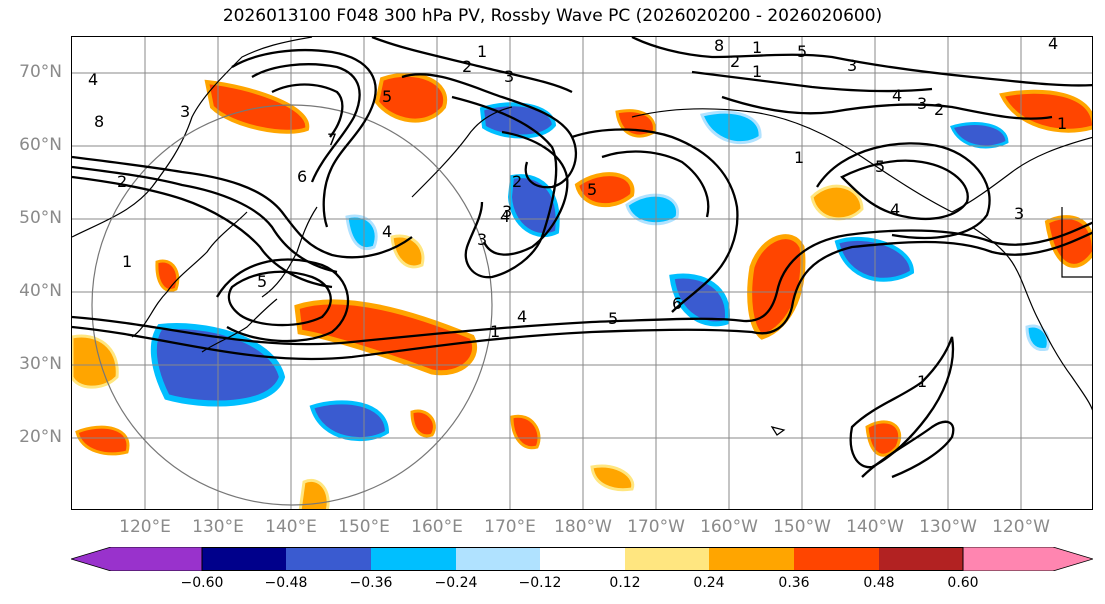  What do you see at coordinates (625, 583) in the screenshot?
I see `colorbar-tick: 0.12` at bounding box center [625, 583].